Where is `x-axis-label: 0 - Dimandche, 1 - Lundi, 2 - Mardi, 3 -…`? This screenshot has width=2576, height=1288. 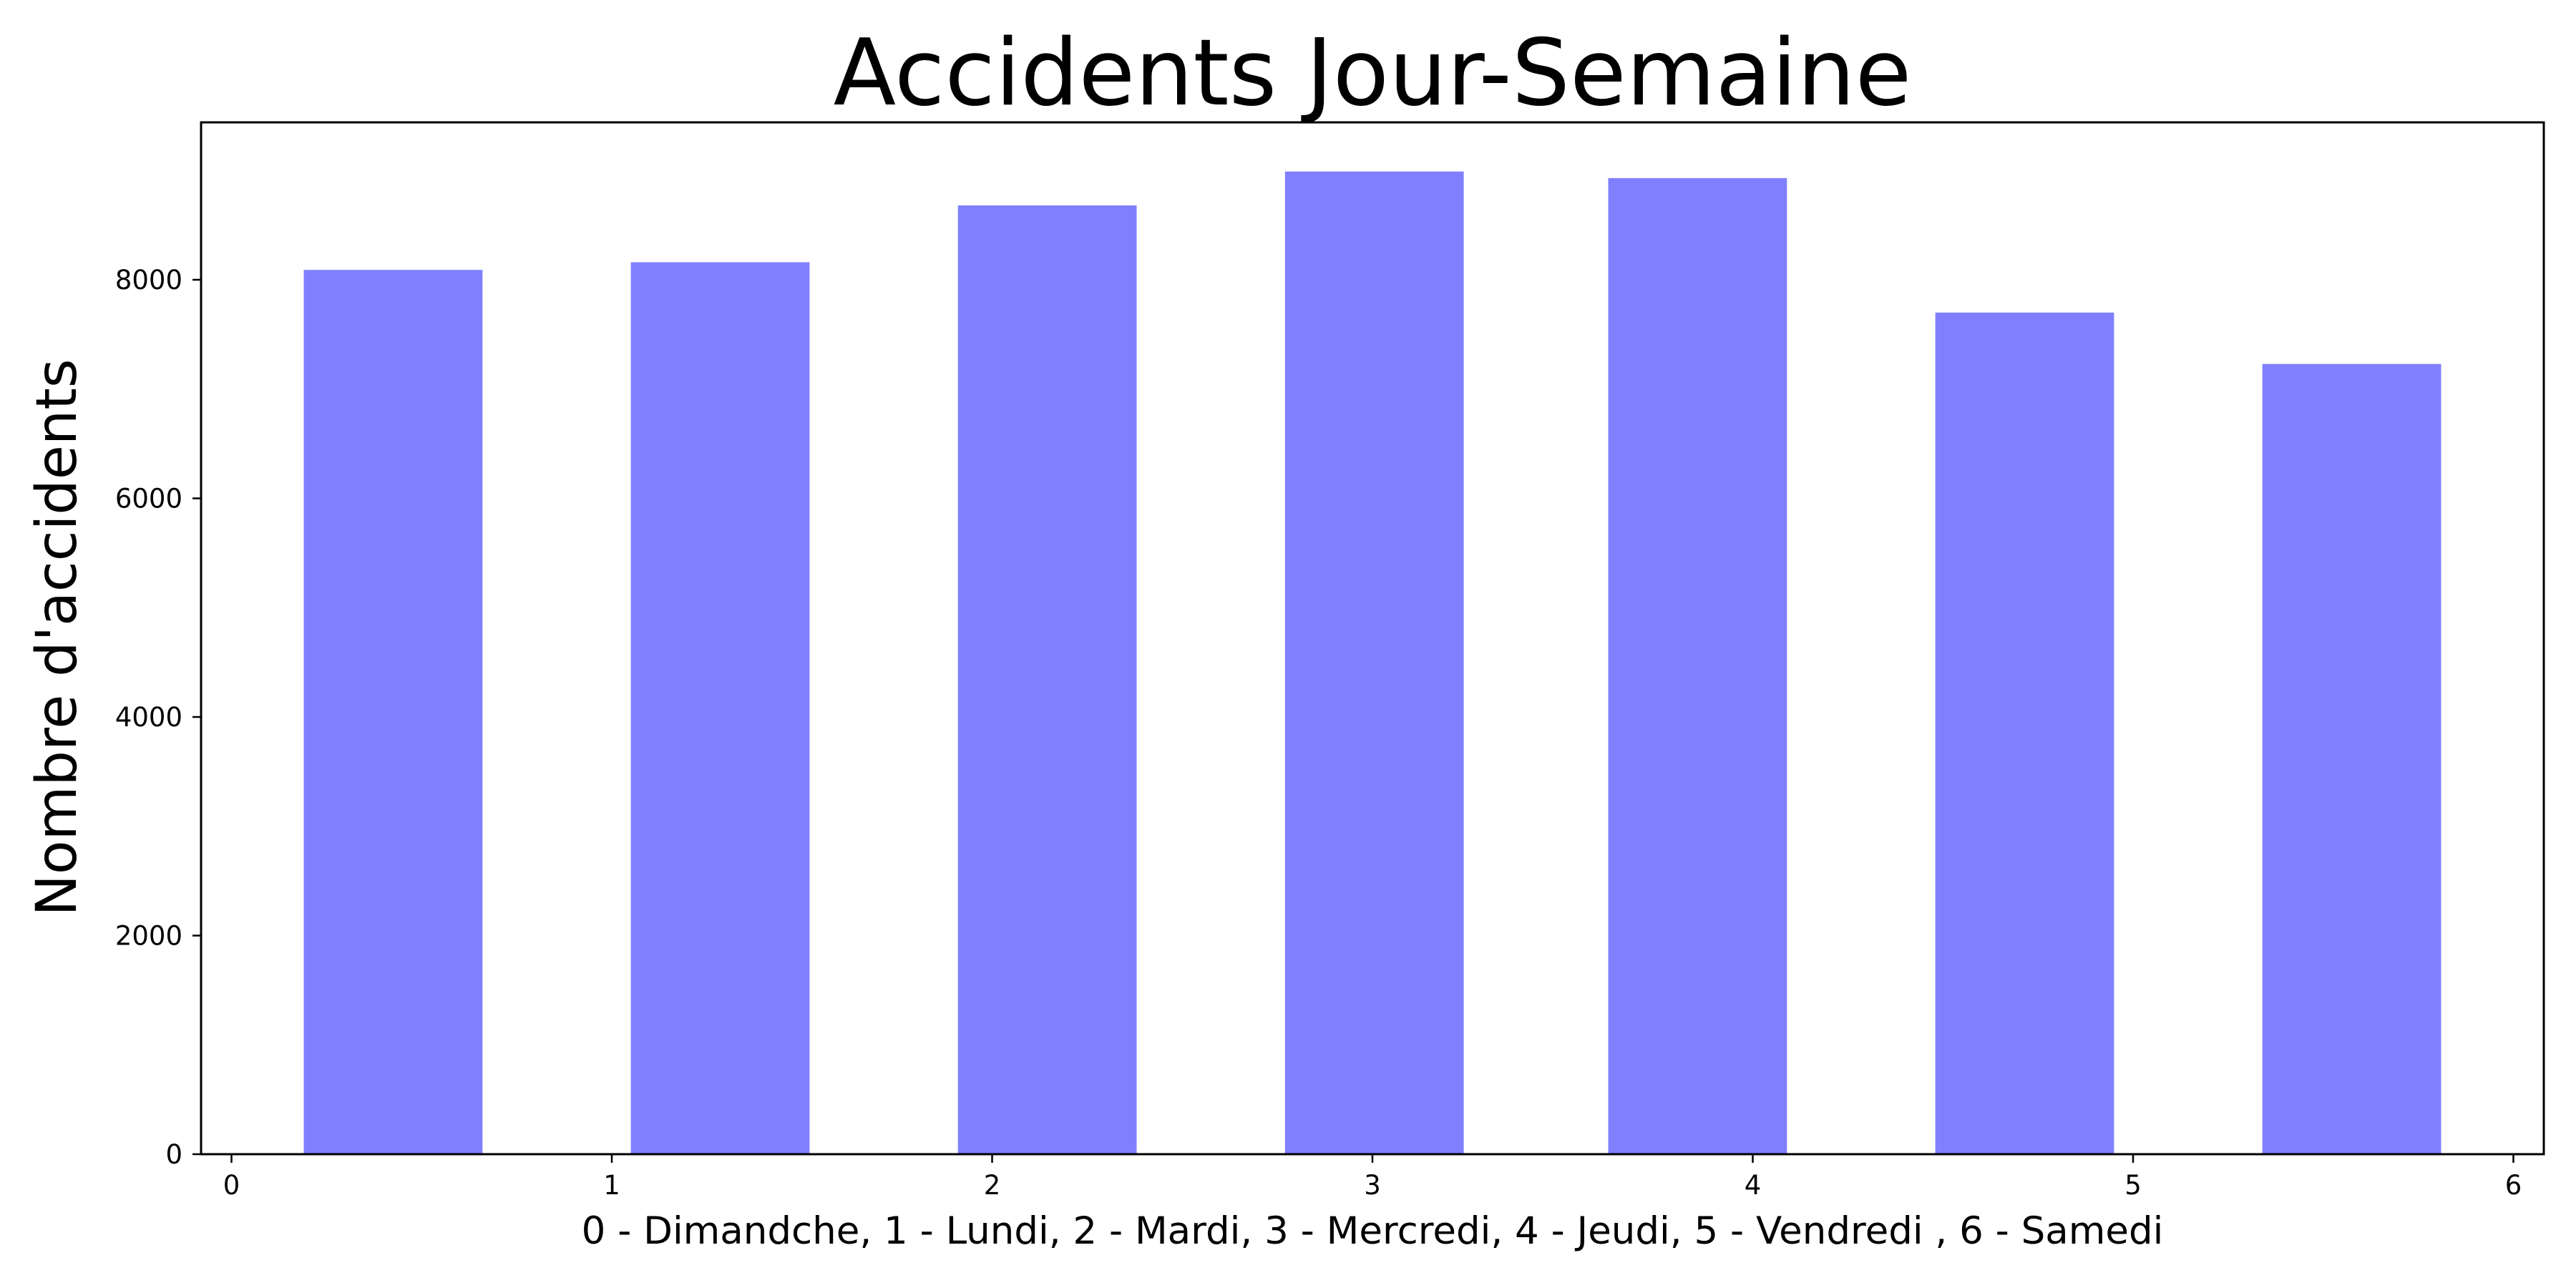
x-axis-label: 0 - Dimandche, 1 - Lundi, 2 - Mardi, 3 -… is located at coordinates (1373, 1231).